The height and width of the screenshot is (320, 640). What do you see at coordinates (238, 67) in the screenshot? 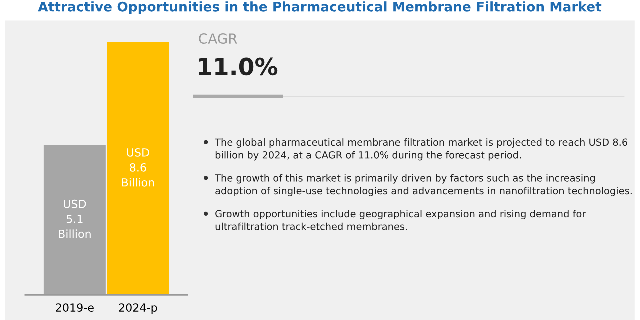
I see `text: 11.0%` at bounding box center [238, 67].